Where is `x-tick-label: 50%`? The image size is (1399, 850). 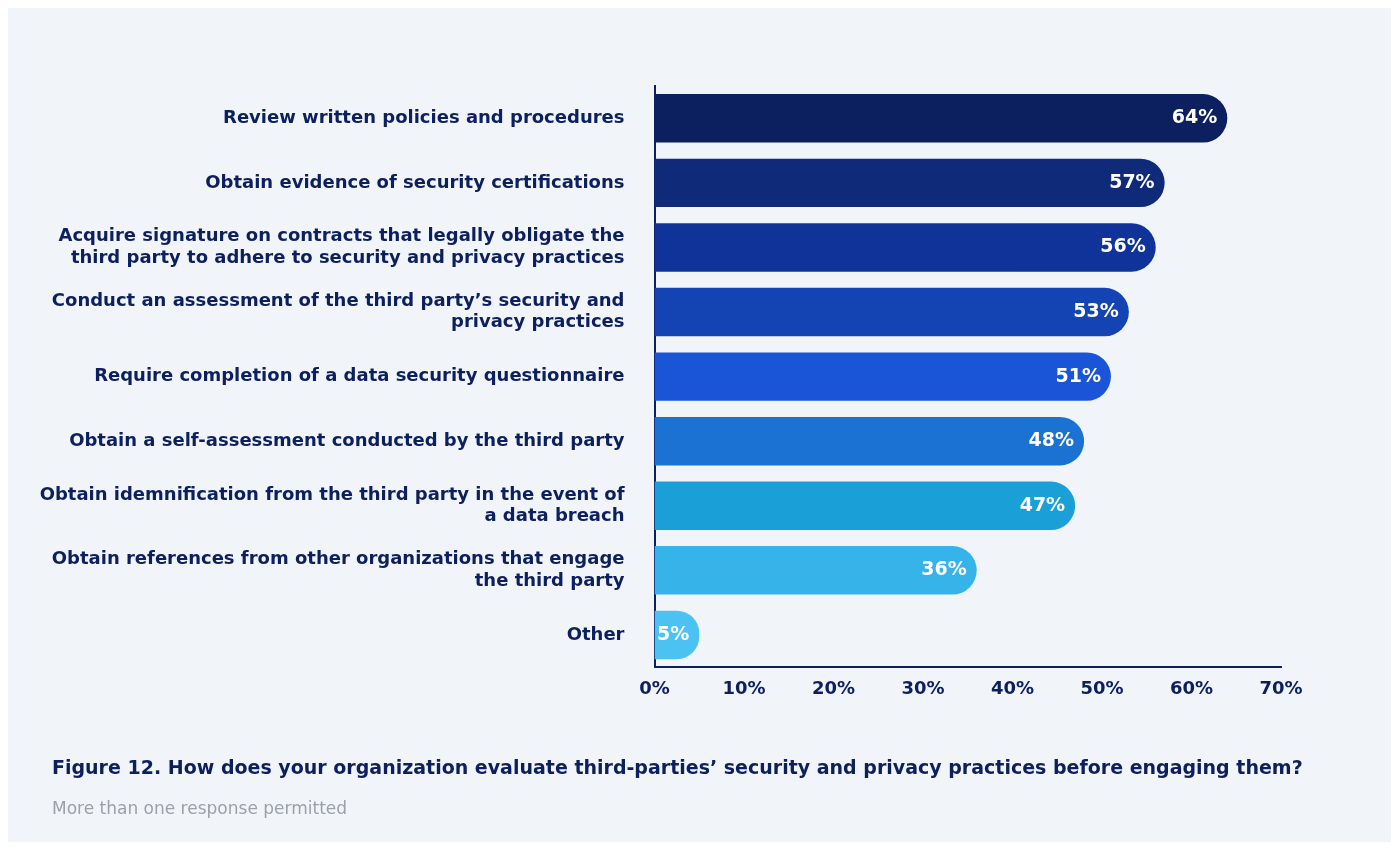
x-tick-label: 50% is located at coordinates (1102, 687).